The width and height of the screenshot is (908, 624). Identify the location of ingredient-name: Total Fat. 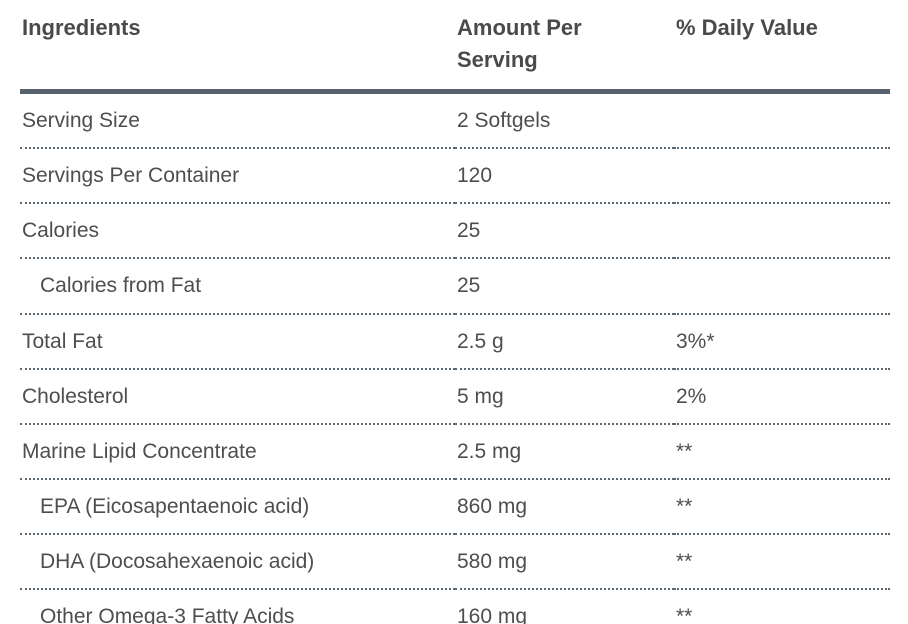
(237, 341).